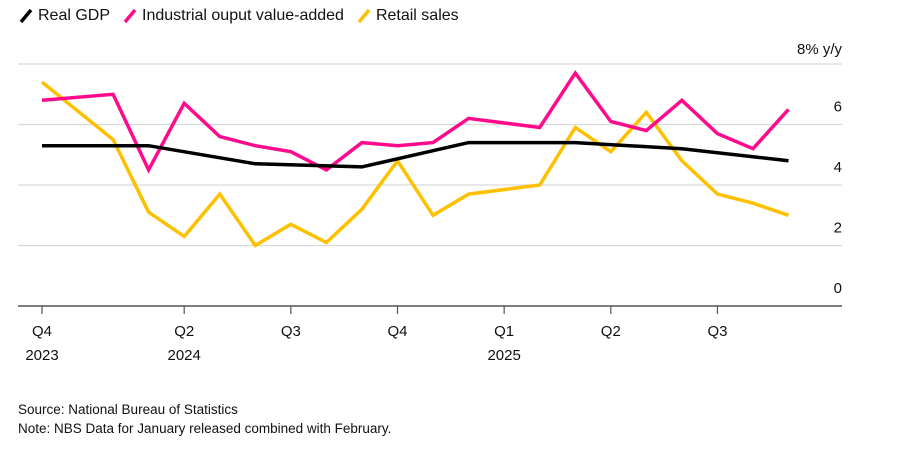 This screenshot has height=459, width=900. Describe the element at coordinates (41, 355) in the screenshot. I see `x-tick-year-label: 2023` at that location.